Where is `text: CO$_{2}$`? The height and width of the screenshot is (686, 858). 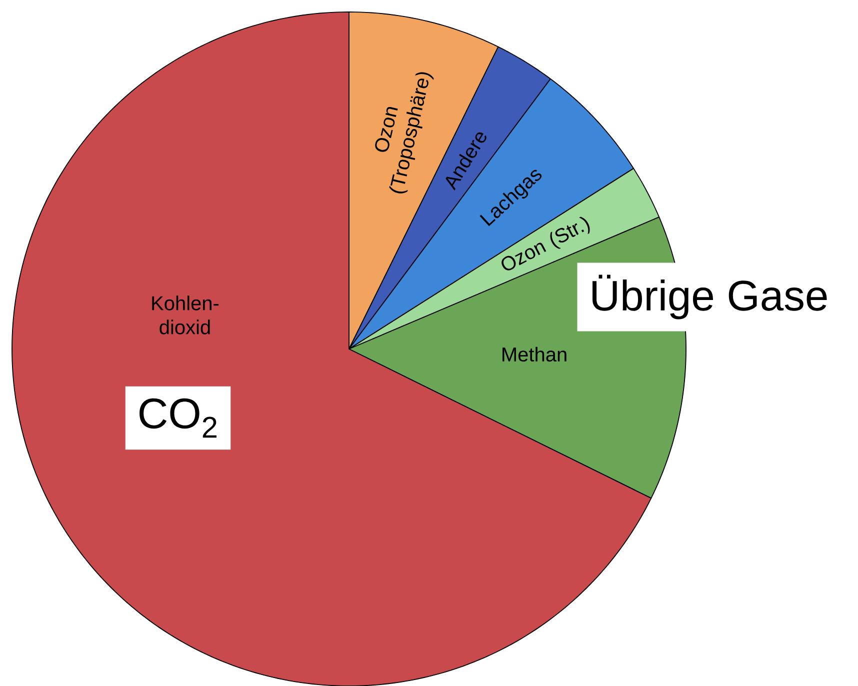
text: CO$_{2}$ is located at coordinates (178, 418).